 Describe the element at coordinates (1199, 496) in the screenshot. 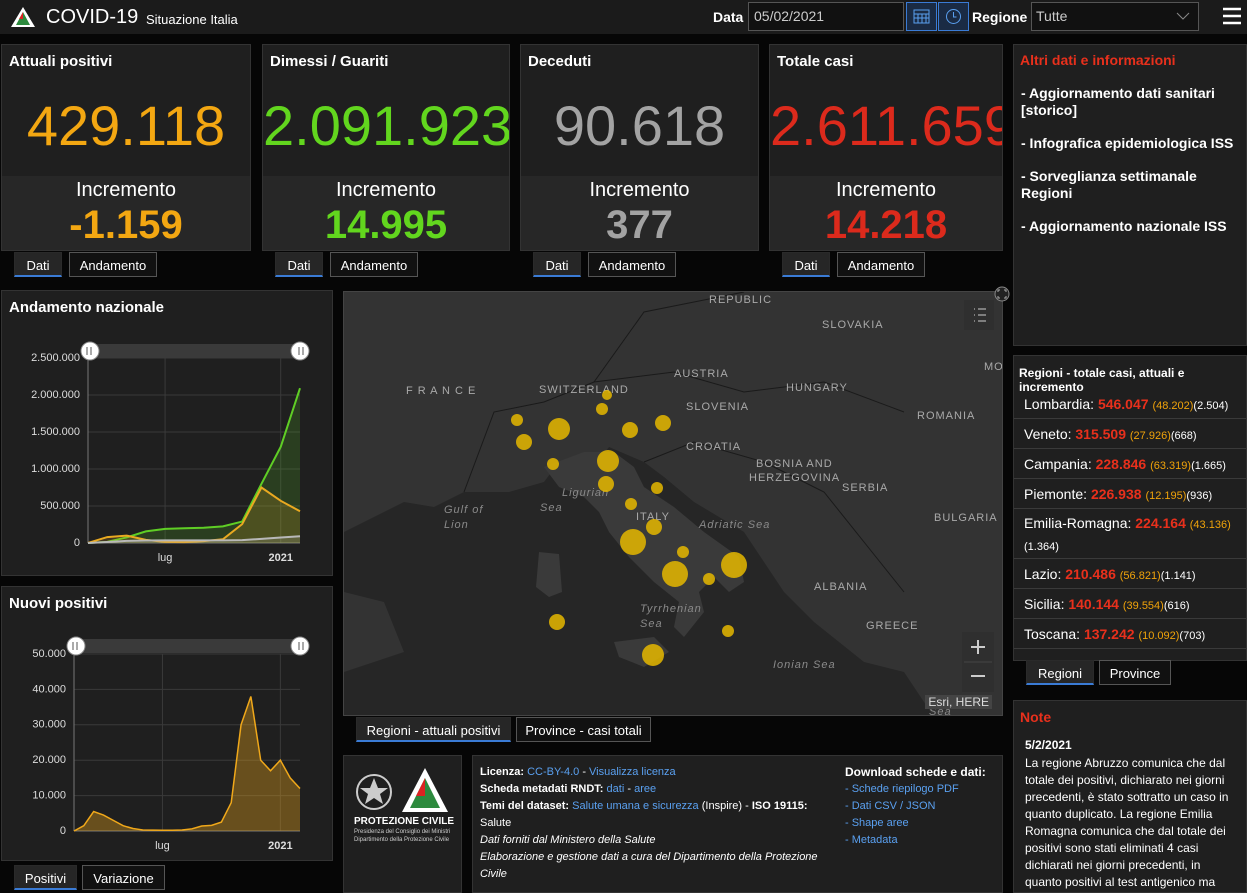

I see `region-increment: (936)` at that location.